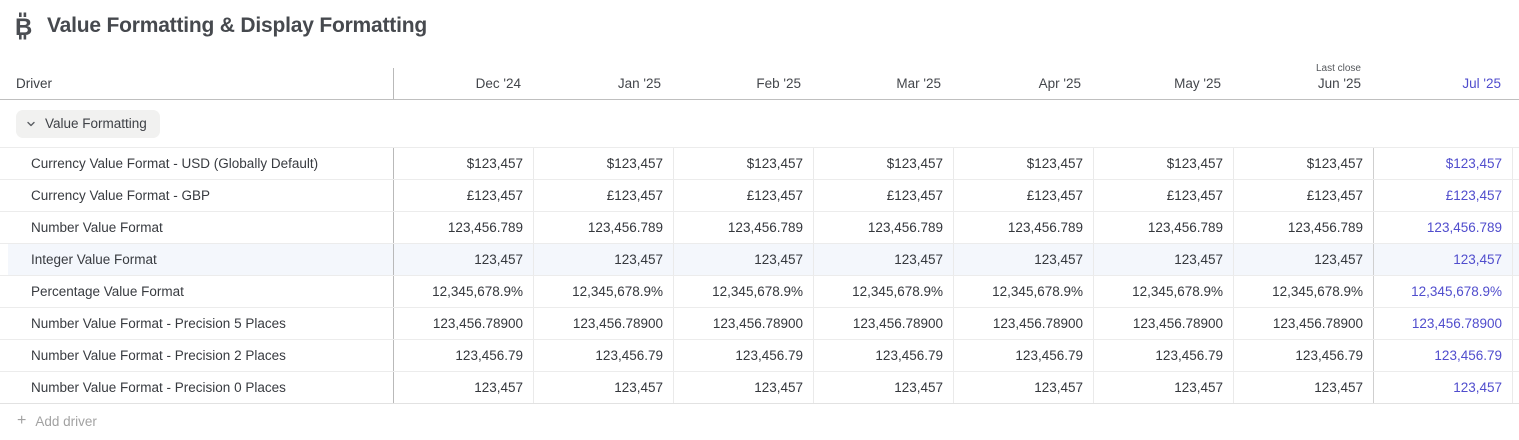  Describe the element at coordinates (34, 83) in the screenshot. I see `driver-column-header: Driver` at that location.